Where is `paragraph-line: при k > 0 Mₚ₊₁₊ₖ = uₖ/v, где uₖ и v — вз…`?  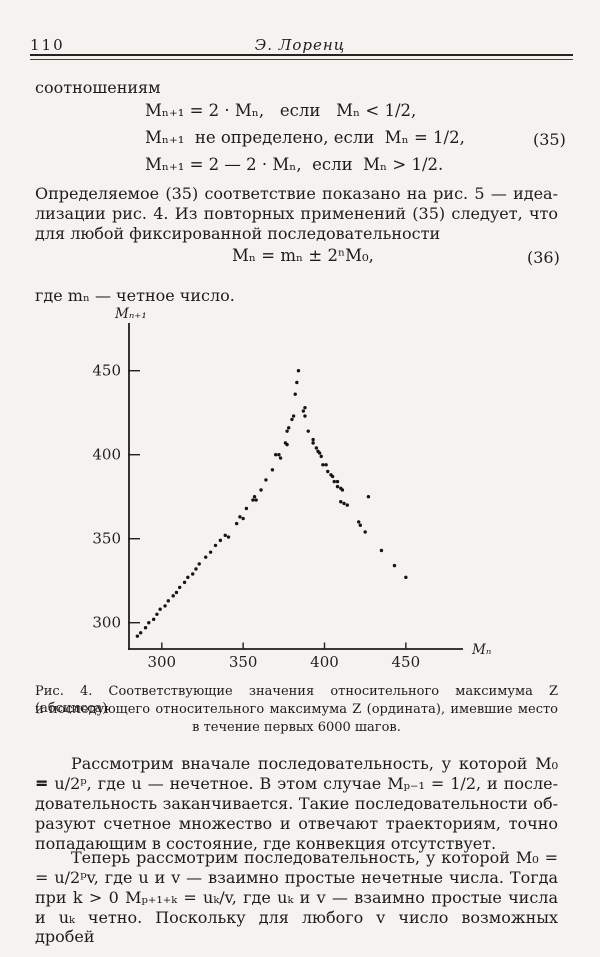 paragraph-line: при k > 0 Mₚ₊₁₊ₖ = uₖ/v, где uₖ и v — вз… is located at coordinates (296, 897).